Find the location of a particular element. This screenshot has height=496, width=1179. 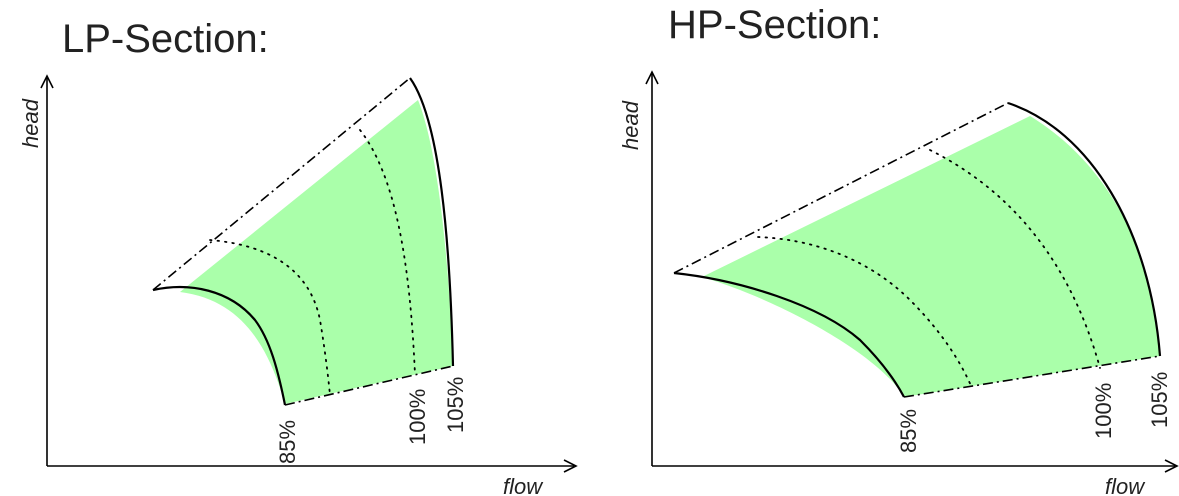

hp-y-axis-label: head is located at coordinates (630, 125).